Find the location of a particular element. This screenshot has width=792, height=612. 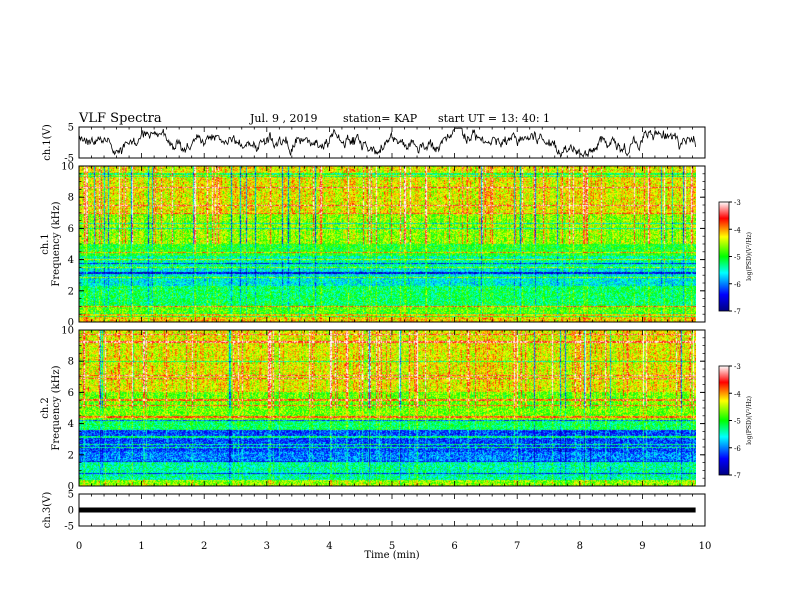

x-tick-label: 9 is located at coordinates (642, 546).